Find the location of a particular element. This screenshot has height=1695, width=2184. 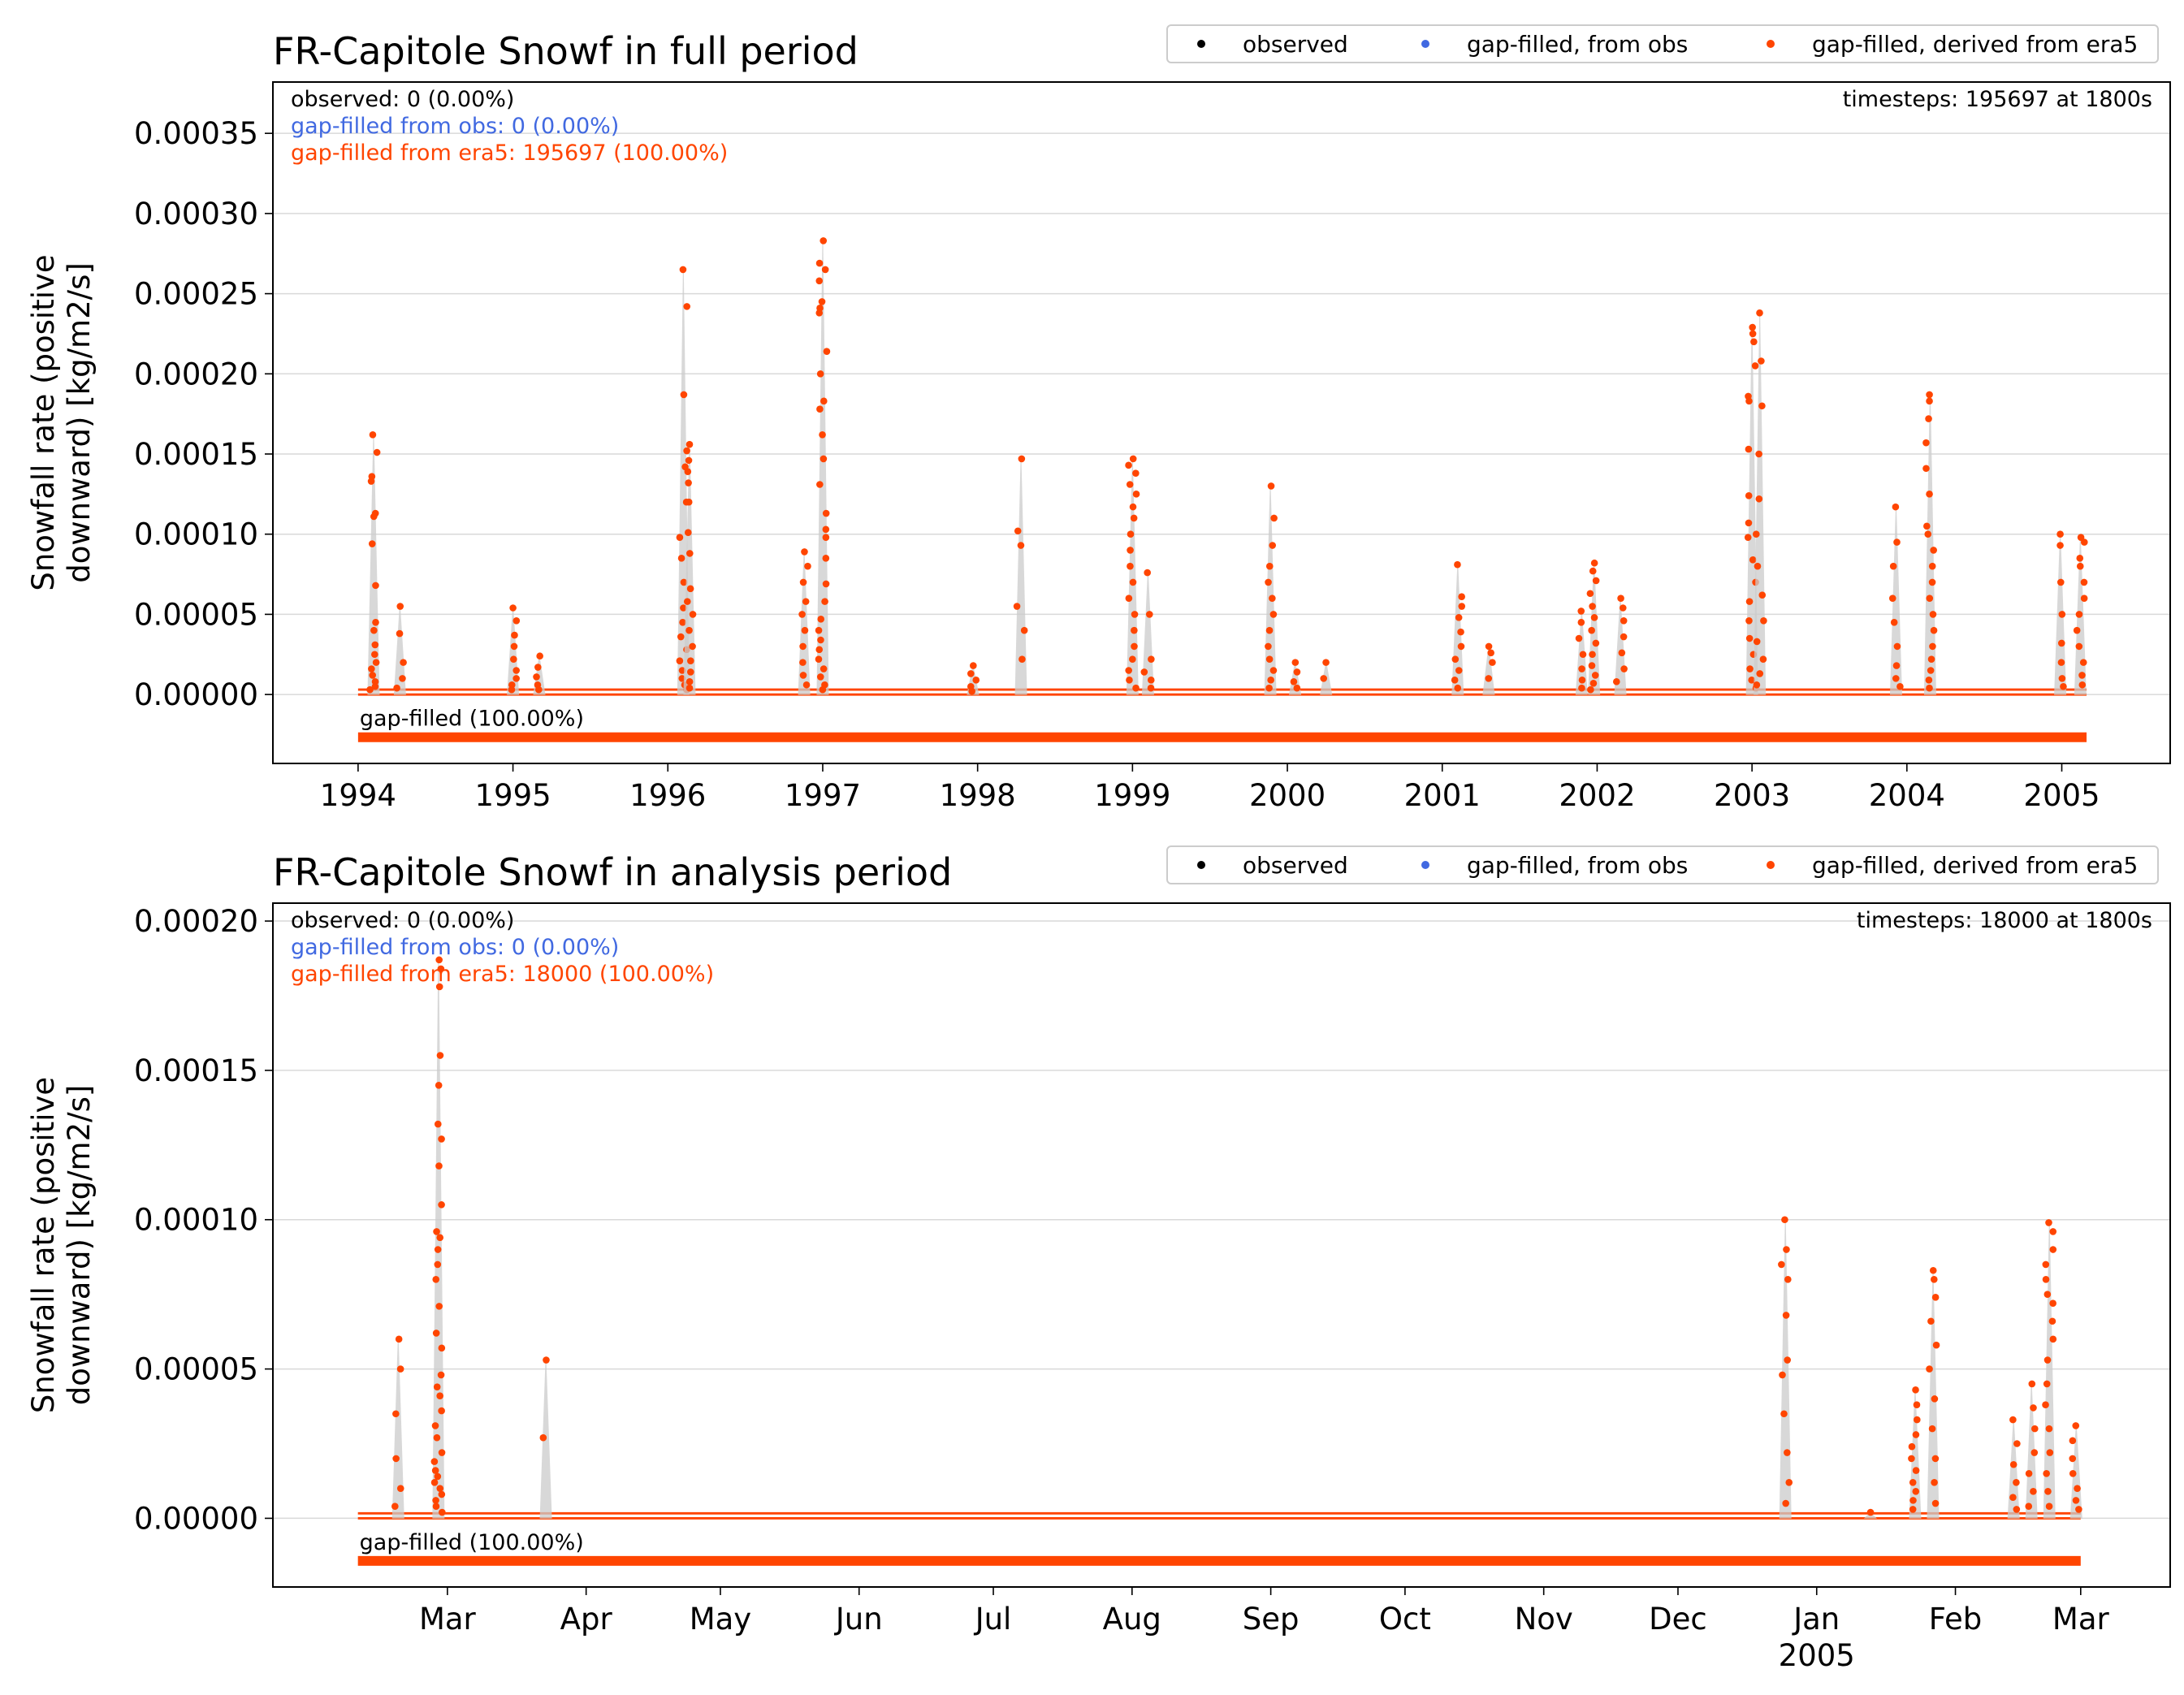

x-tick-label: 1998 is located at coordinates (978, 796).